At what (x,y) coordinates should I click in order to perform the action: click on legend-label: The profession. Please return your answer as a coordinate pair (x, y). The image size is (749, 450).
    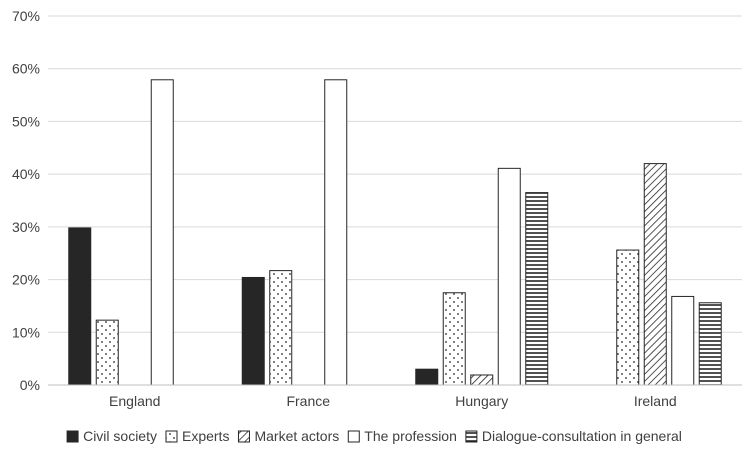
    Looking at the image, I should click on (410, 436).